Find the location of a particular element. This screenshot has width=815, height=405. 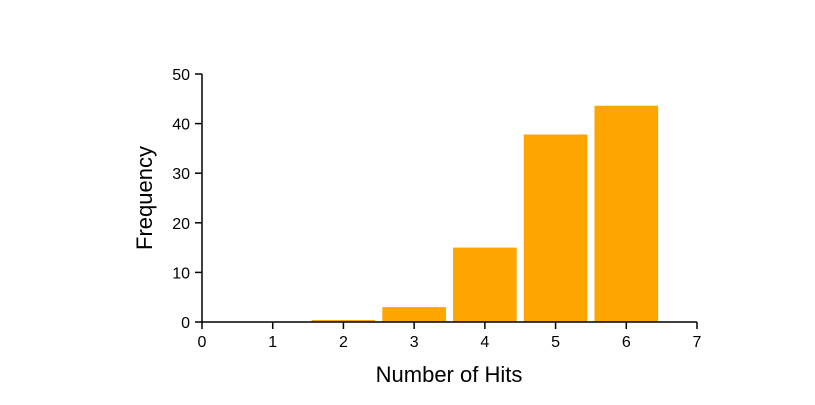

x-tick-label: 2 is located at coordinates (343, 342).